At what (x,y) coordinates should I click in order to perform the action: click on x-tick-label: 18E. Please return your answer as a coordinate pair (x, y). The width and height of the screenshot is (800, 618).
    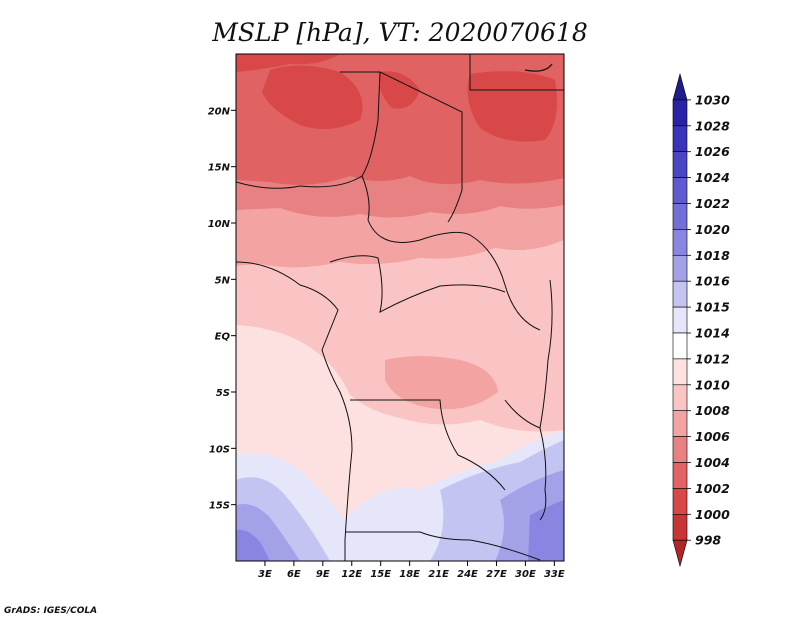
    Looking at the image, I should click on (409, 574).